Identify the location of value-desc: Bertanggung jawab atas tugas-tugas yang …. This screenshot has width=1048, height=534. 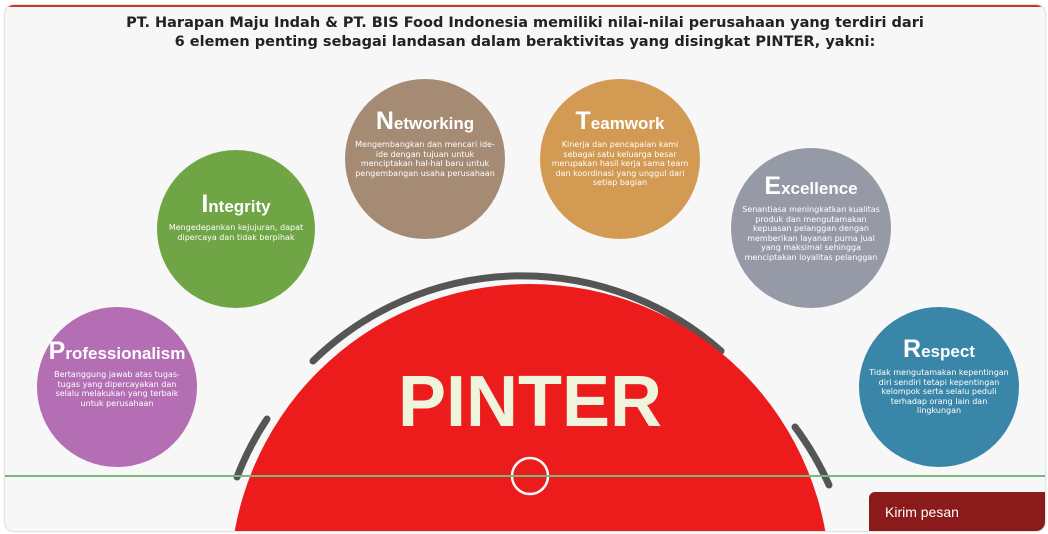
(117, 389).